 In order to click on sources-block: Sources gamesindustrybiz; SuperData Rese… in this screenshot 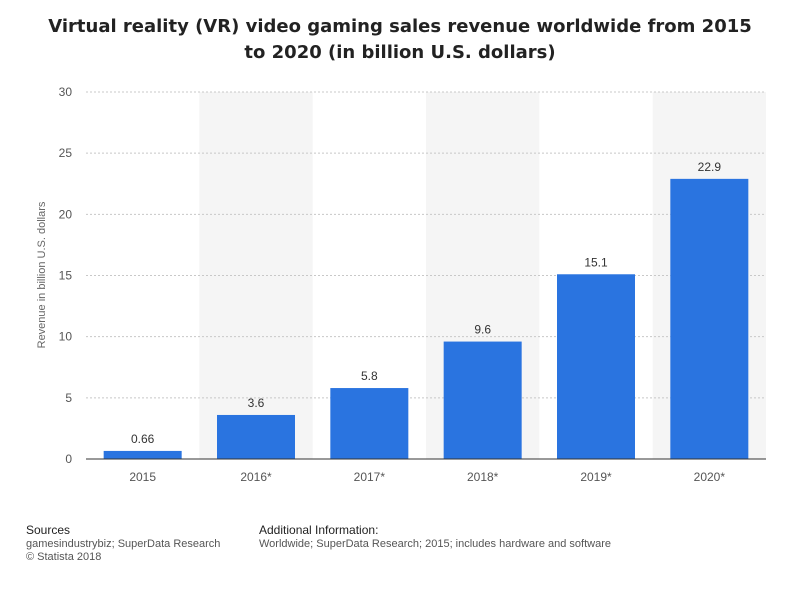, I will do `click(123, 544)`.